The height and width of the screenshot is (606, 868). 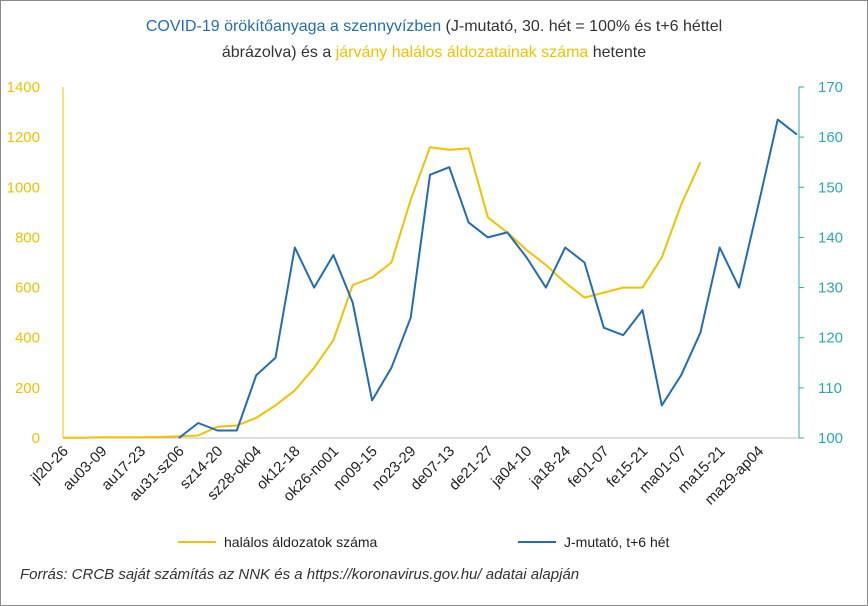 I want to click on legend-label-deaths: halálos áldozatok száma, so click(x=301, y=542).